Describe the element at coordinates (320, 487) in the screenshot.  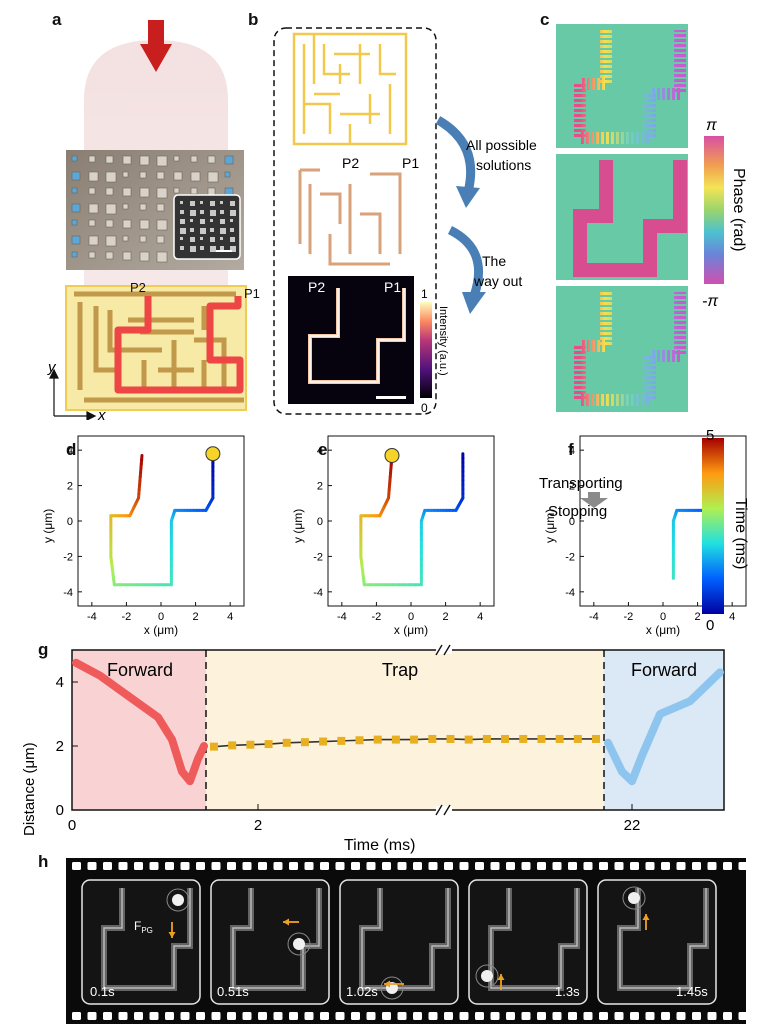
I see `ytick-label: 2` at that location.